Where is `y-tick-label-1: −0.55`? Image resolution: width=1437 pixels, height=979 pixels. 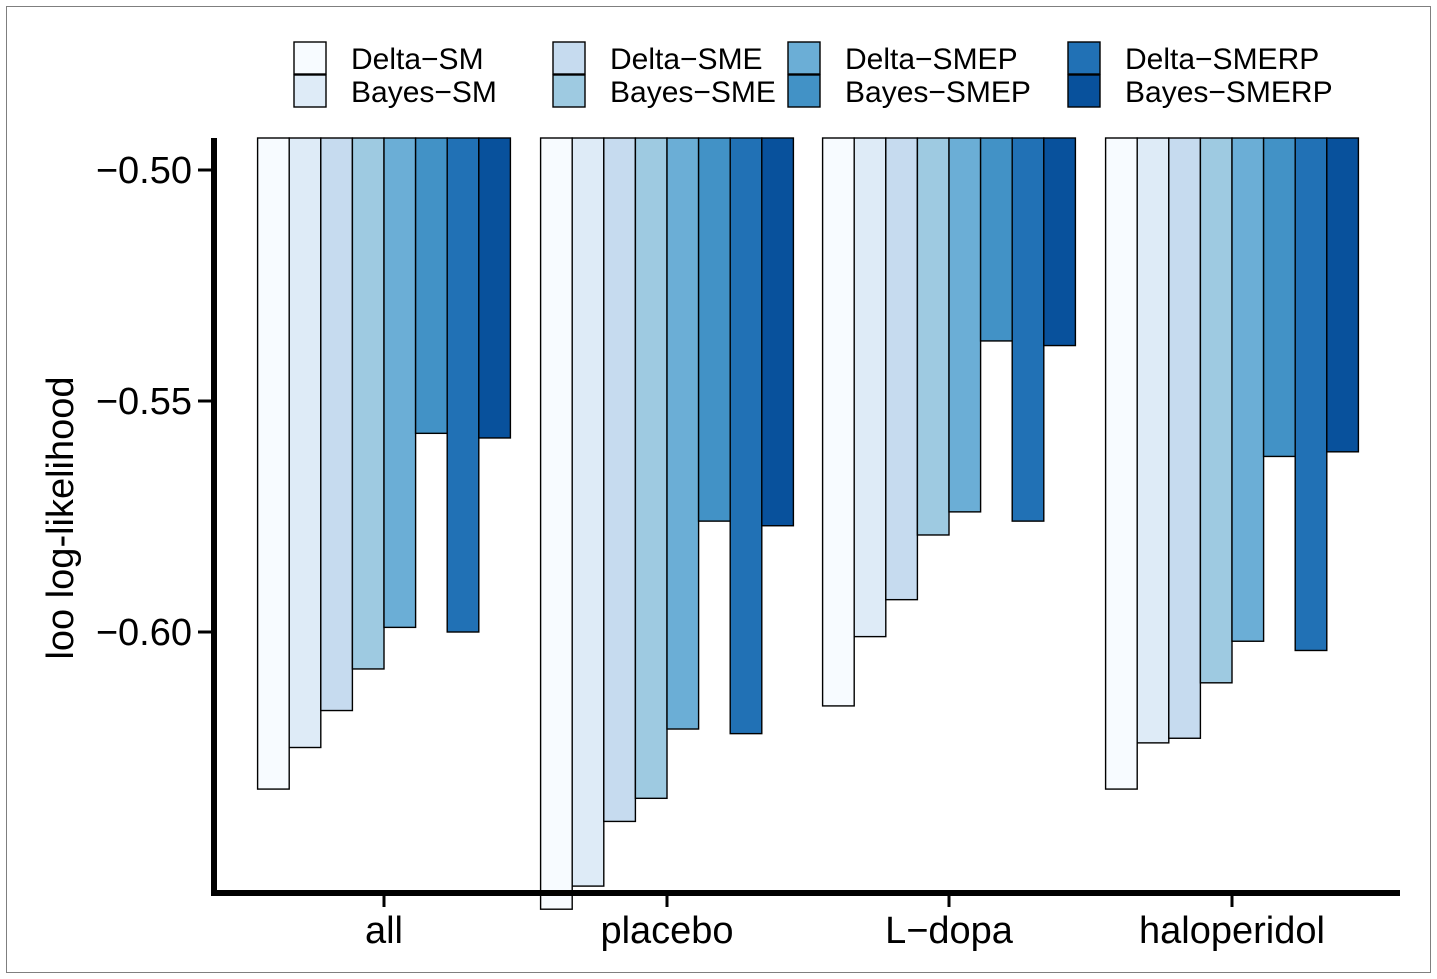
y-tick-label-1: −0.55 is located at coordinates (144, 402).